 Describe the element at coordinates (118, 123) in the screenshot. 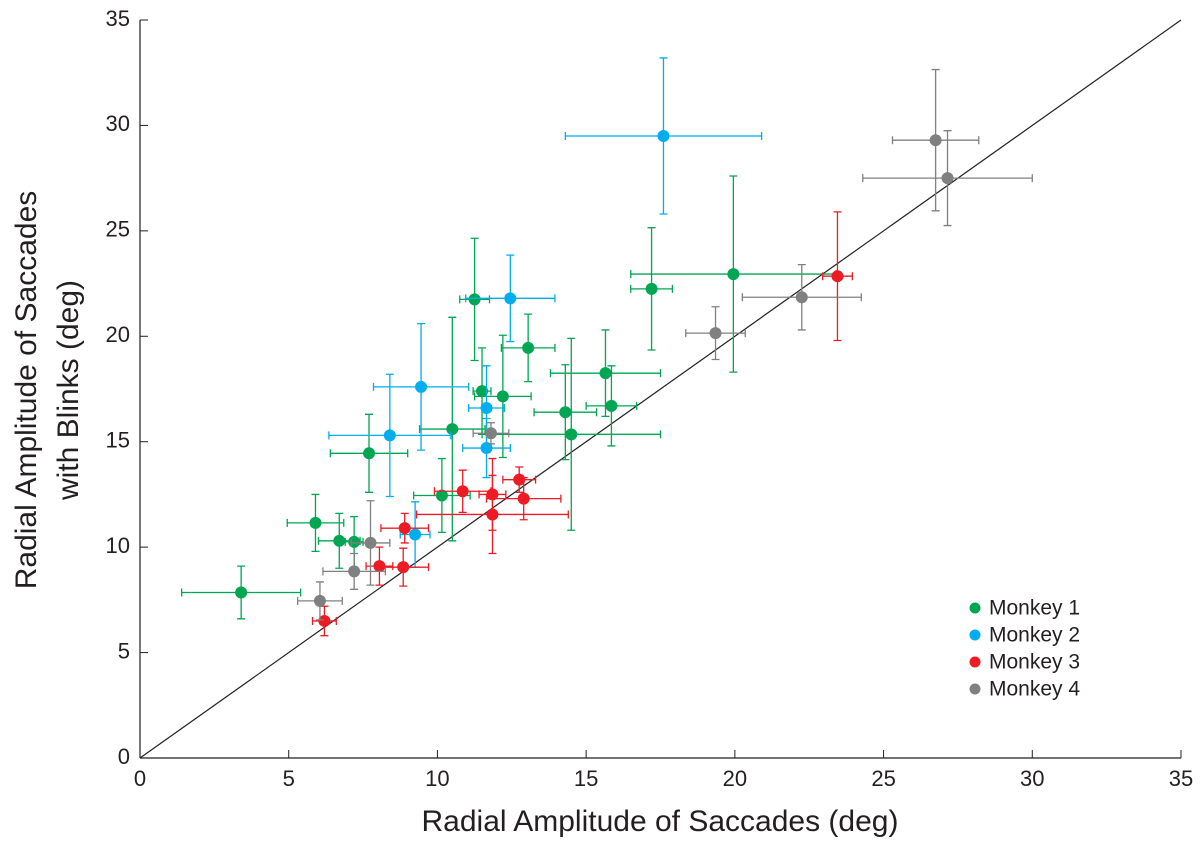

I see `y-tick-label: 30` at that location.